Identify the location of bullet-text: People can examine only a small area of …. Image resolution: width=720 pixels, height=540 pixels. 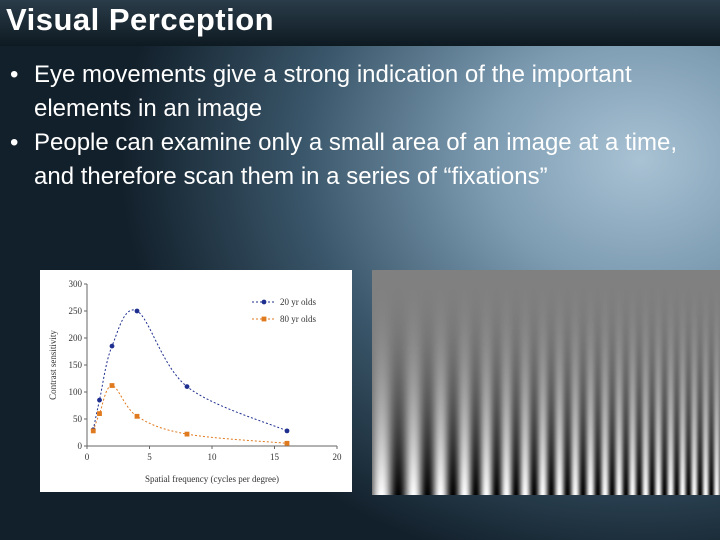
(356, 159).